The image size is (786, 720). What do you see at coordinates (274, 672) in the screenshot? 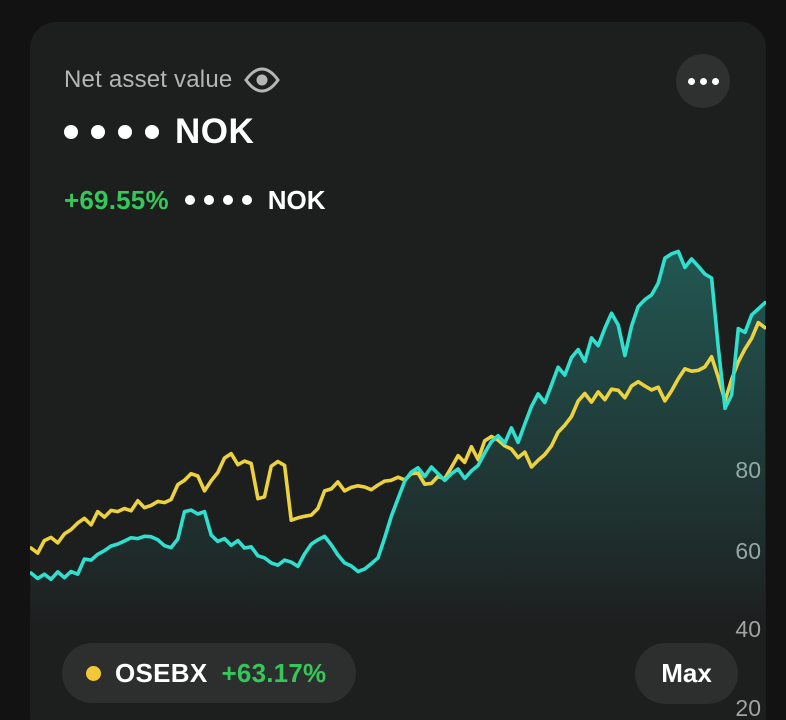
I see `benchmark-change-percent: +63.17%` at bounding box center [274, 672].